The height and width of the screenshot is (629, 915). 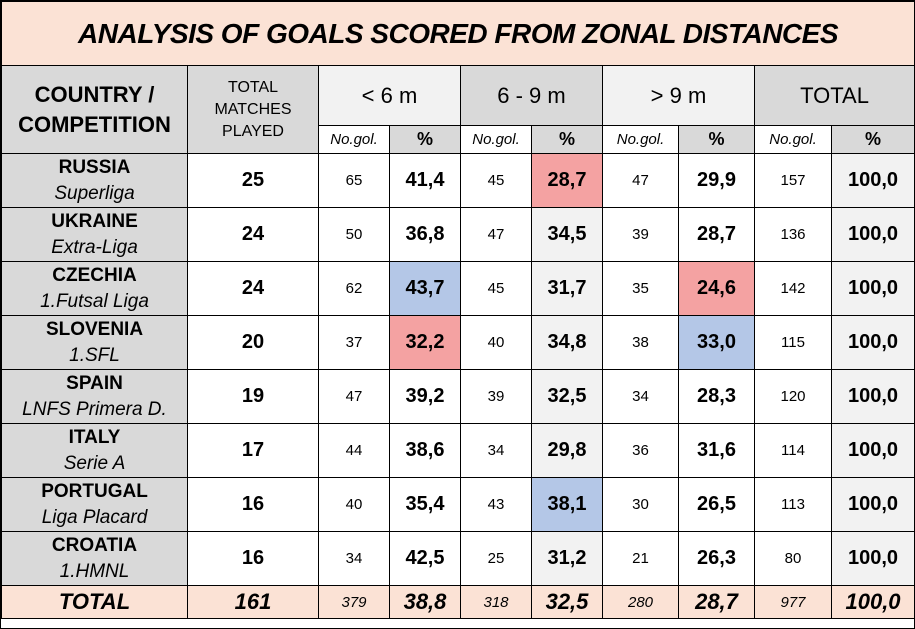 I want to click on competition-name: Liga Placard, so click(x=94, y=517).